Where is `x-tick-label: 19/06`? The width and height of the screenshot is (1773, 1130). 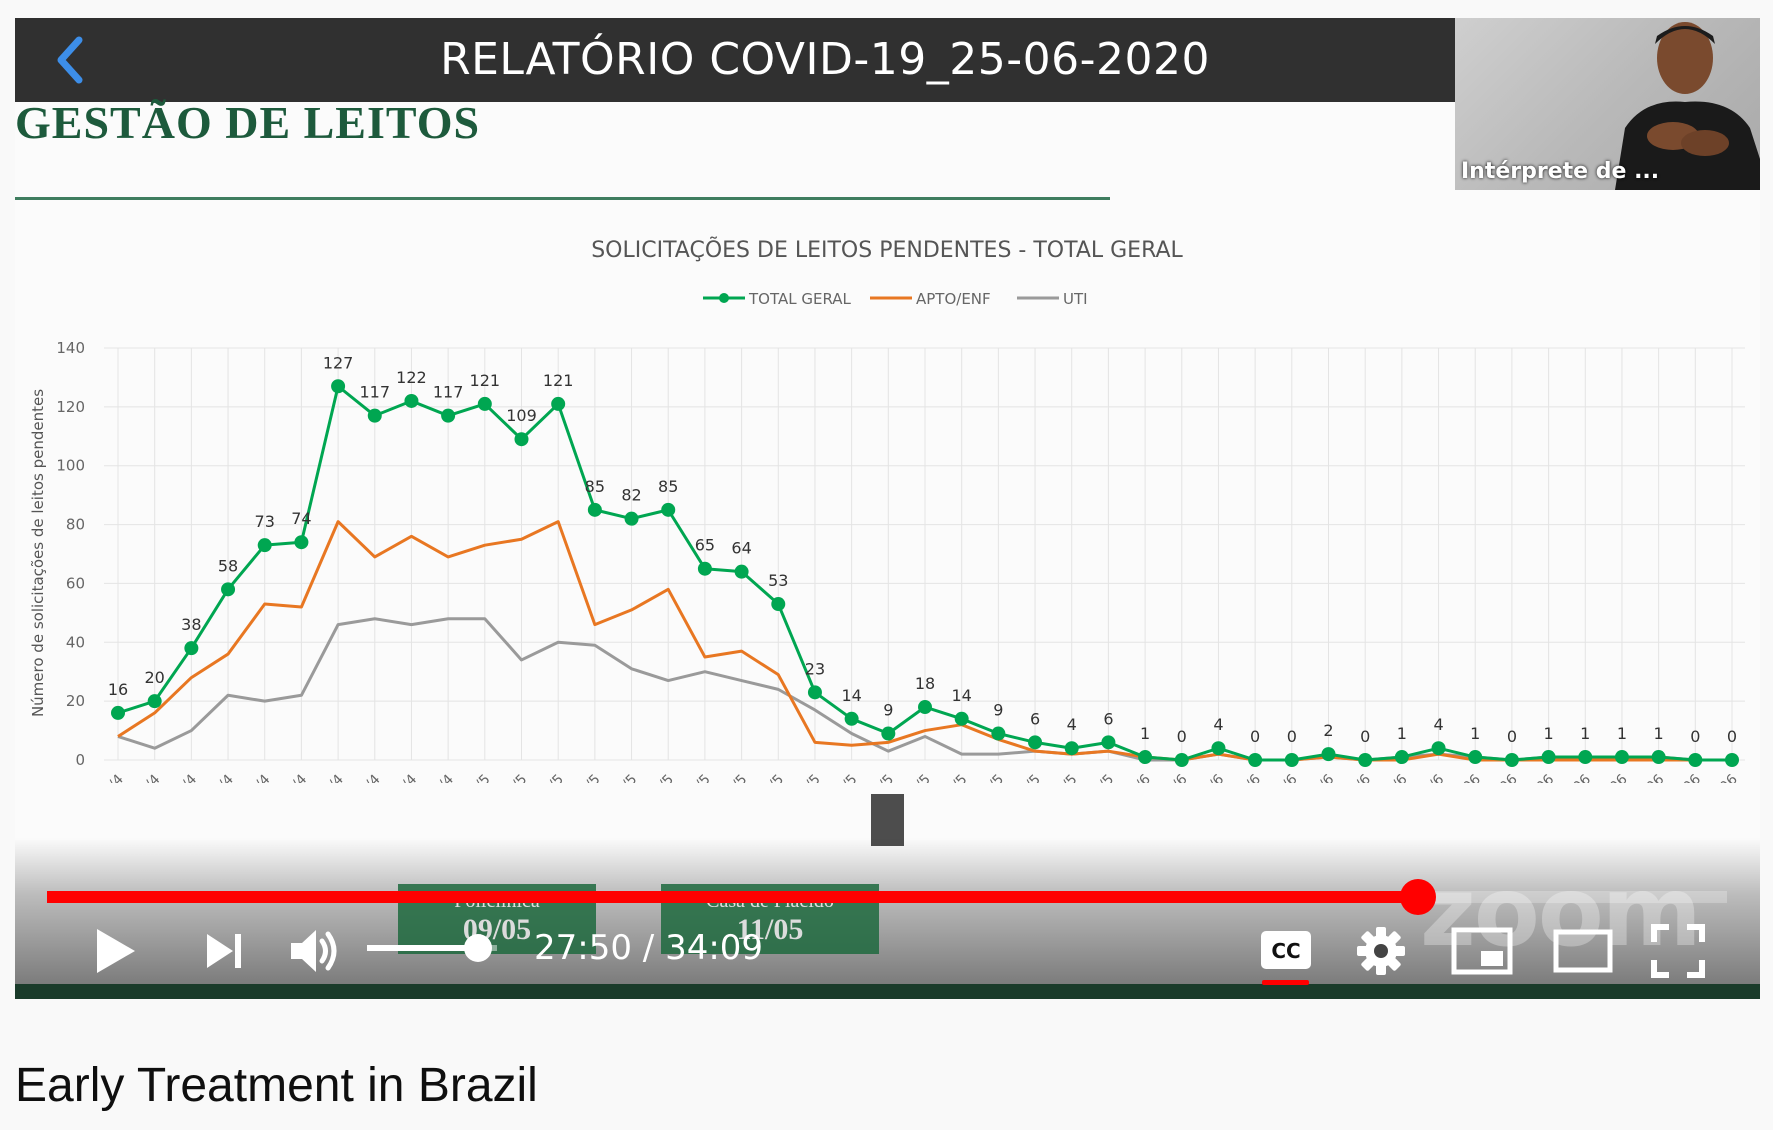 x-tick-label: 19/06 is located at coordinates (1611, 777).